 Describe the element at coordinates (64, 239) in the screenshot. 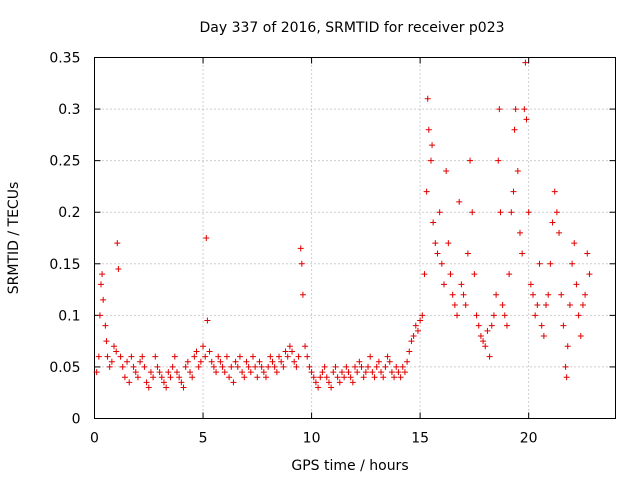

I see `y-tick-labels: 0 0.05 0.1 0.15 0.2 0.25 0.3 0.35` at that location.